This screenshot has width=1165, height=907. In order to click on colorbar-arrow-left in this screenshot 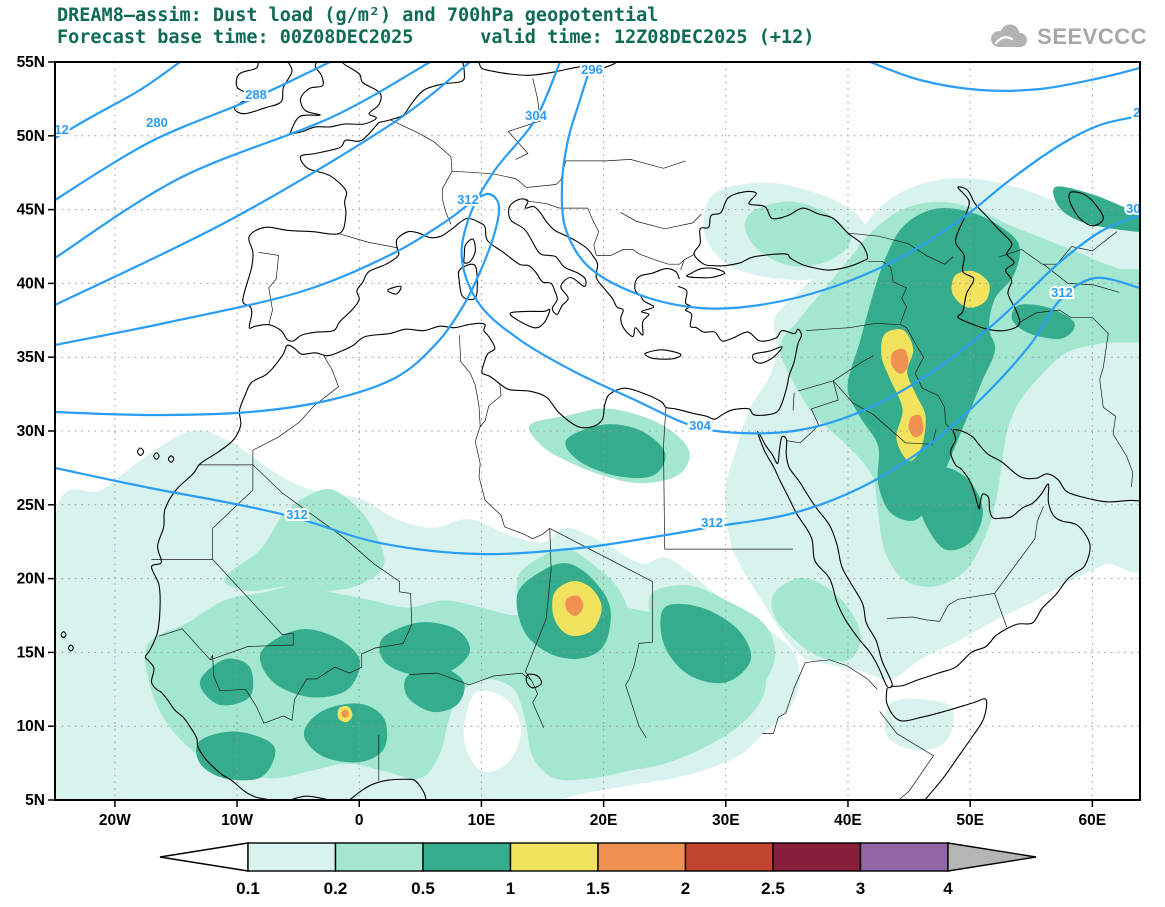, I will do `click(204, 857)`.